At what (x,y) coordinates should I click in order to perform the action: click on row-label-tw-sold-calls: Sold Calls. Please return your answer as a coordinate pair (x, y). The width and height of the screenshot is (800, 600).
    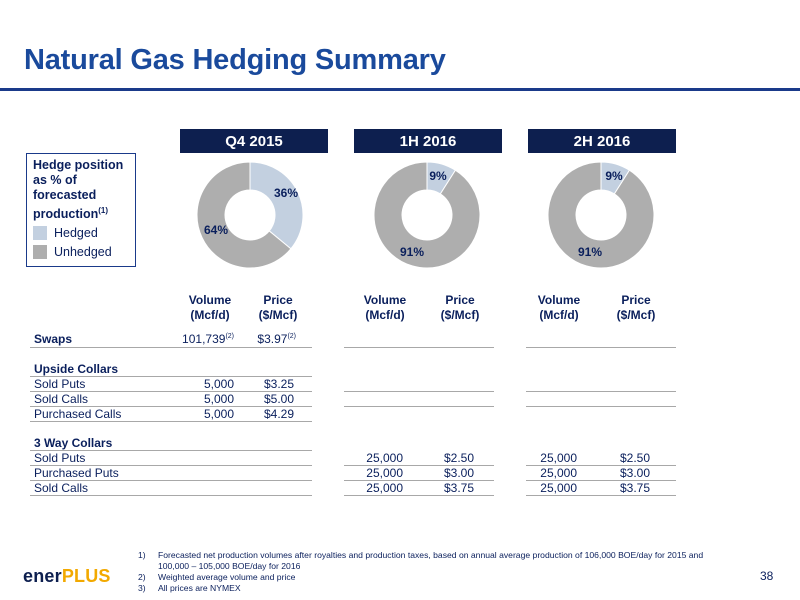
    Looking at the image, I should click on (61, 488).